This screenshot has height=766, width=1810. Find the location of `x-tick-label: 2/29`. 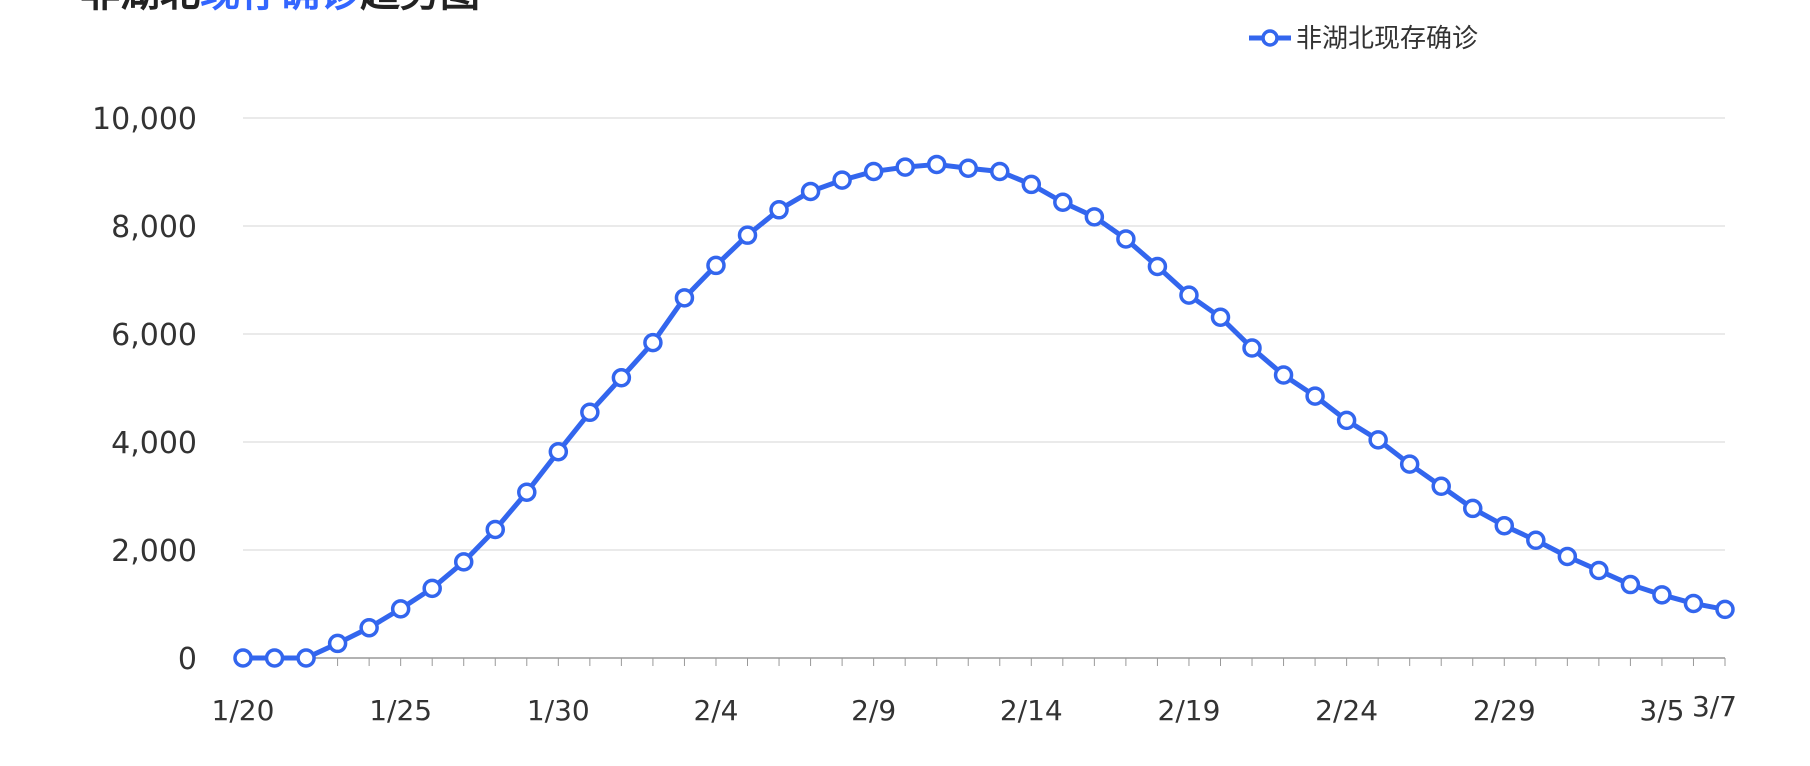

x-tick-label: 2/29 is located at coordinates (1504, 710).